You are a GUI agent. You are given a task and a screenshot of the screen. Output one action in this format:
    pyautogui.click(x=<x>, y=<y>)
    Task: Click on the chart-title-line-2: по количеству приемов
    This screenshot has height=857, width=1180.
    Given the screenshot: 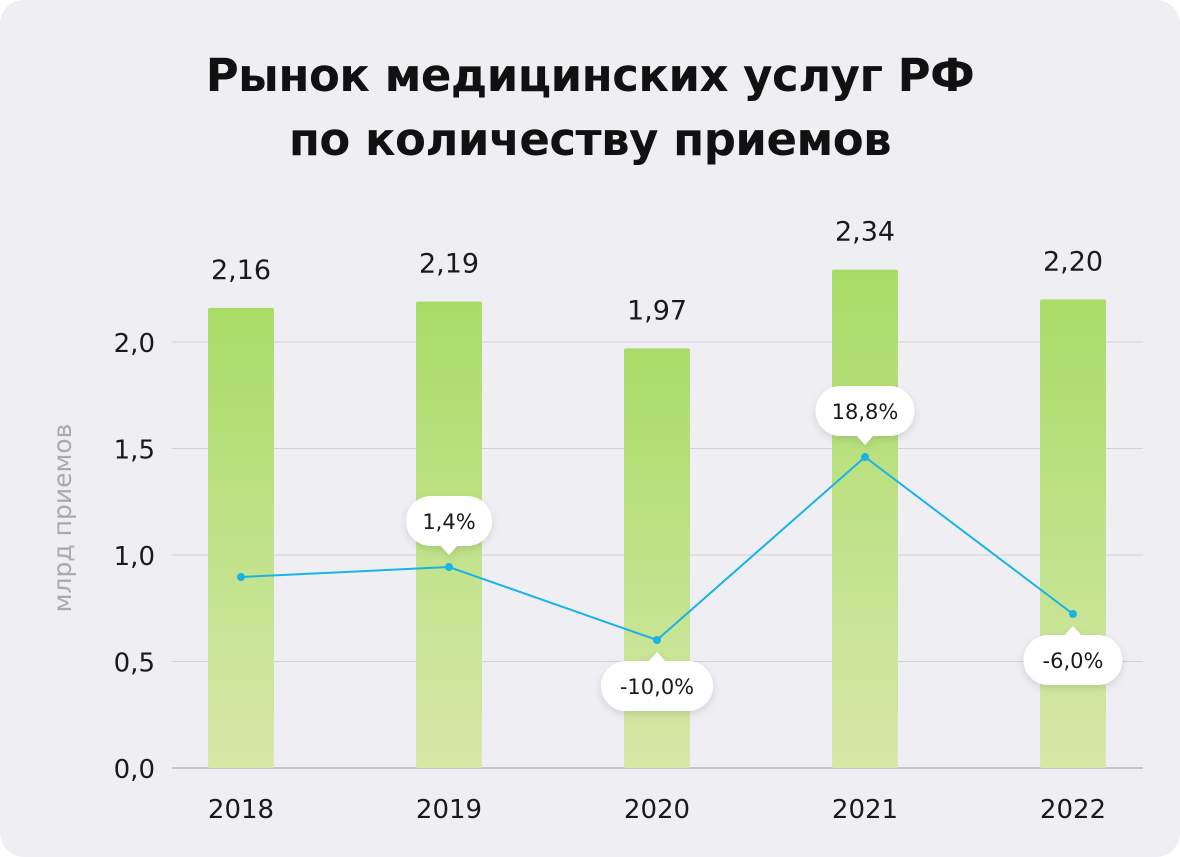 What is the action you would take?
    pyautogui.click(x=590, y=139)
    